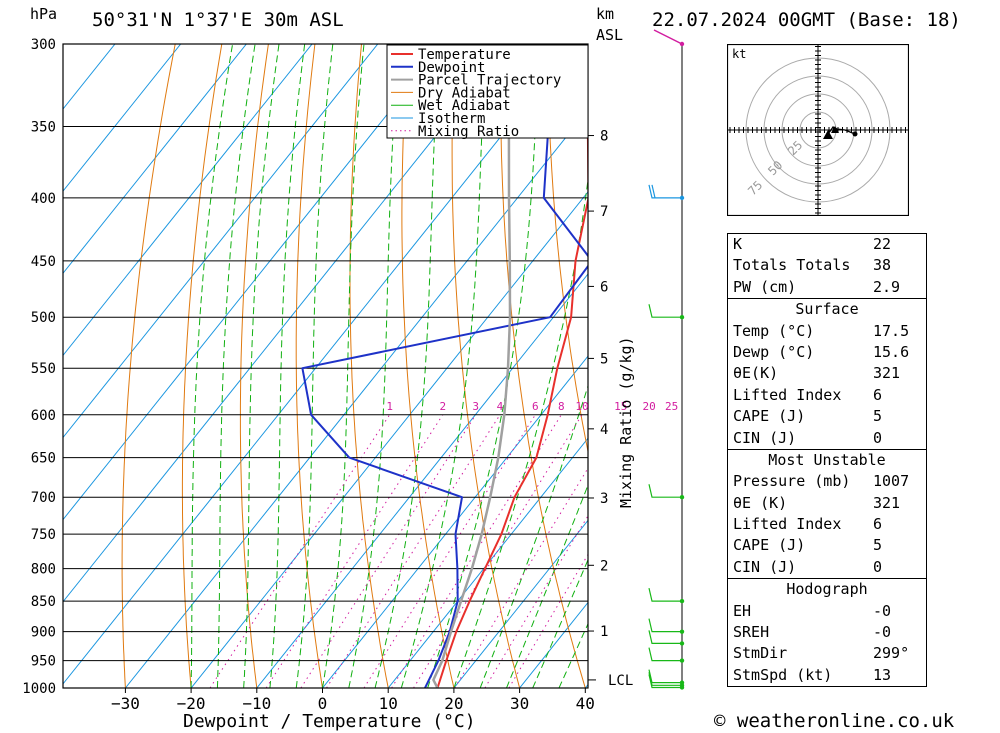 The height and width of the screenshot is (733, 1000). I want to click on storm-motion-marker, so click(835, 129).